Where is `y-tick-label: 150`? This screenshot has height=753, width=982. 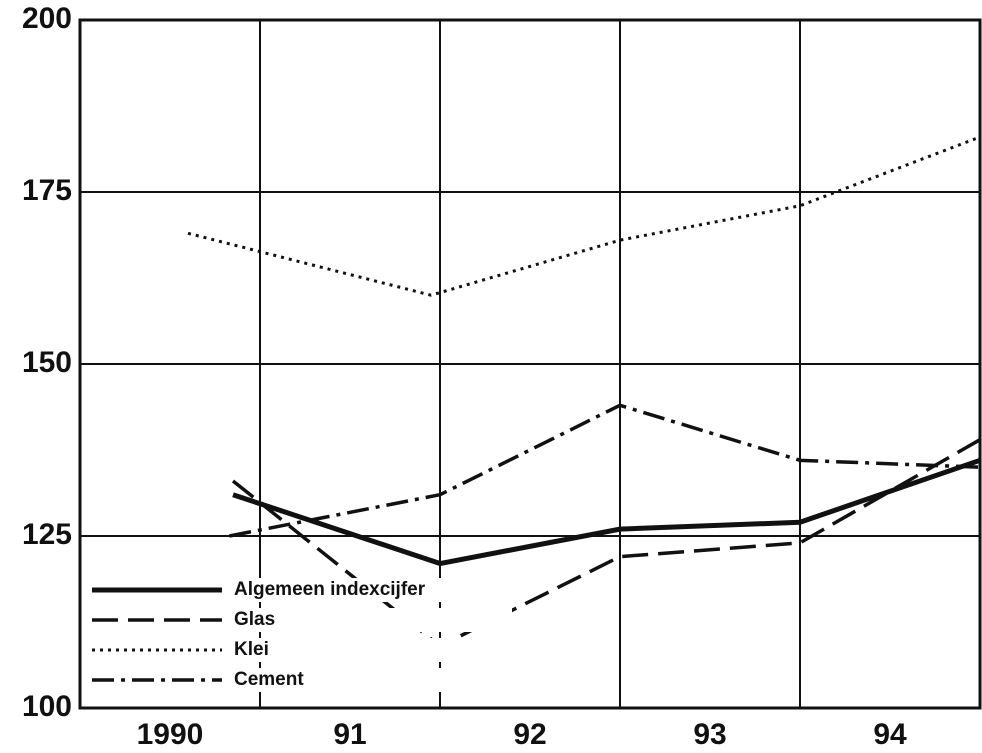 y-tick-label: 150 is located at coordinates (47, 362).